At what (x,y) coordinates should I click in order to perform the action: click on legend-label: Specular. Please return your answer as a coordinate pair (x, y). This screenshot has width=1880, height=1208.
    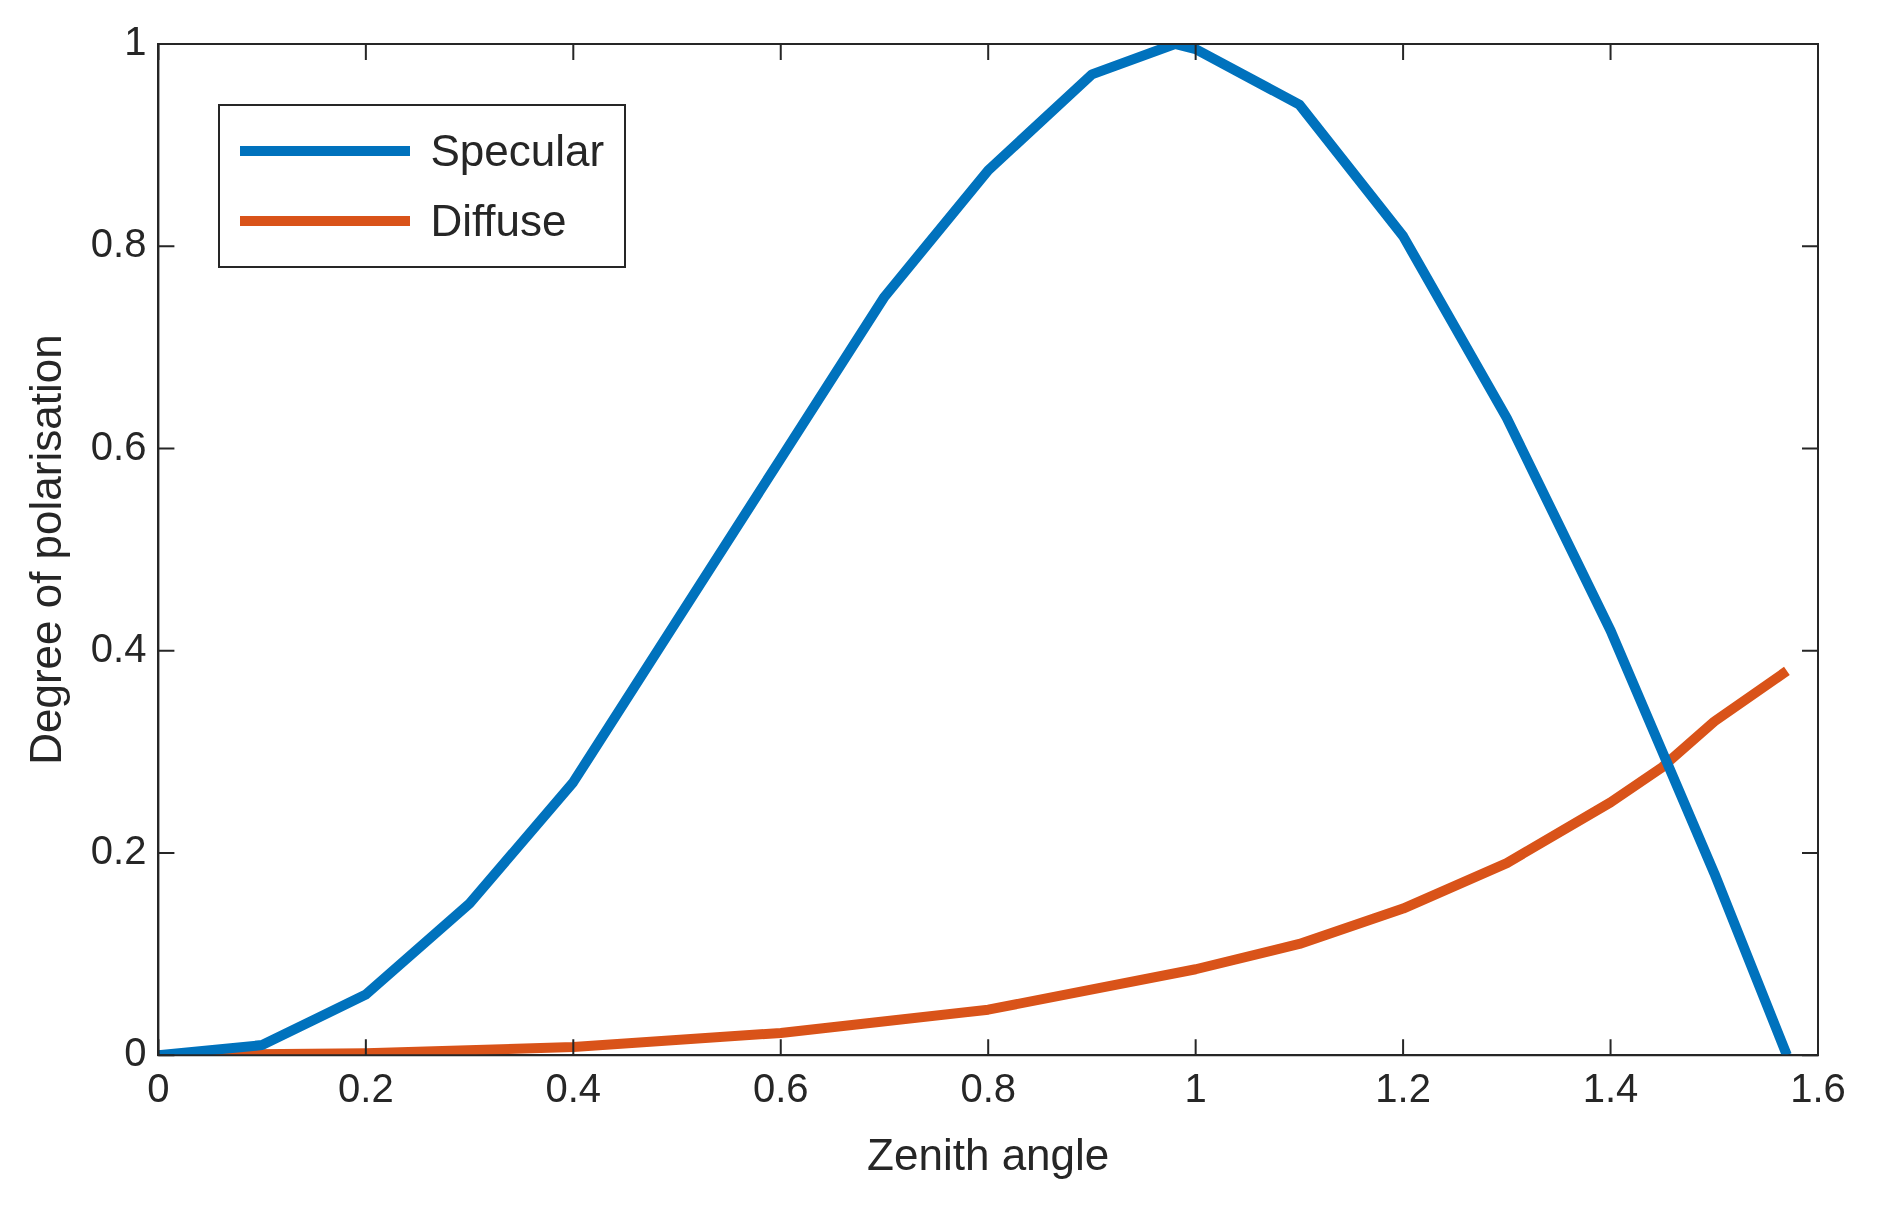
    Looking at the image, I should click on (517, 151).